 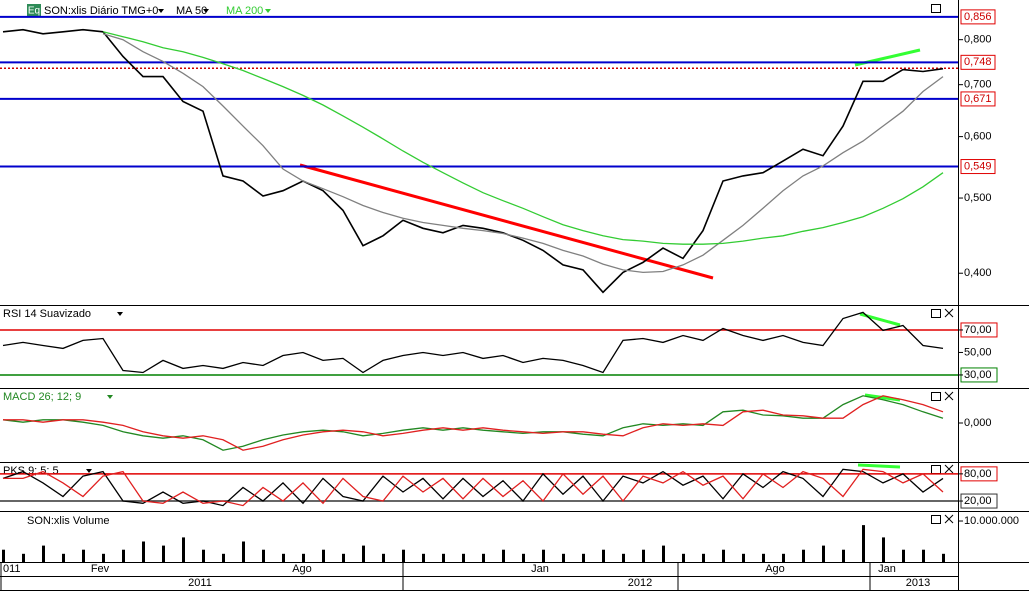 I want to click on x-year-label: 2013, so click(x=918, y=583).